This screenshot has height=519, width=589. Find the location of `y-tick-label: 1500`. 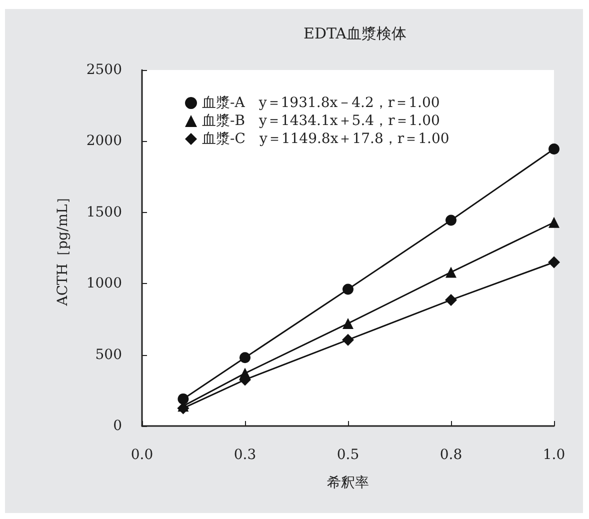

y-tick-label: 1500 is located at coordinates (104, 212).